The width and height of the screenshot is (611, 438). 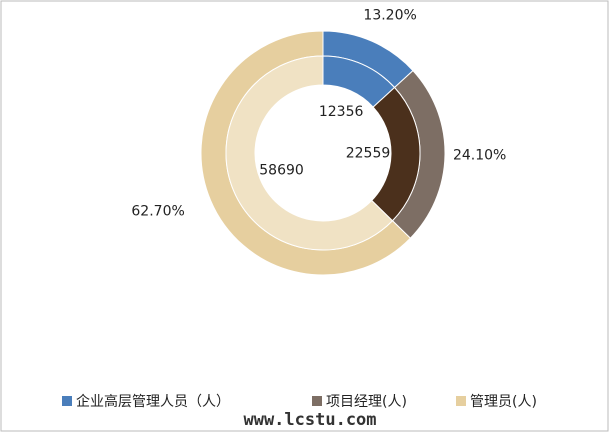 I want to click on data-label: 24.10%, so click(x=479, y=155).